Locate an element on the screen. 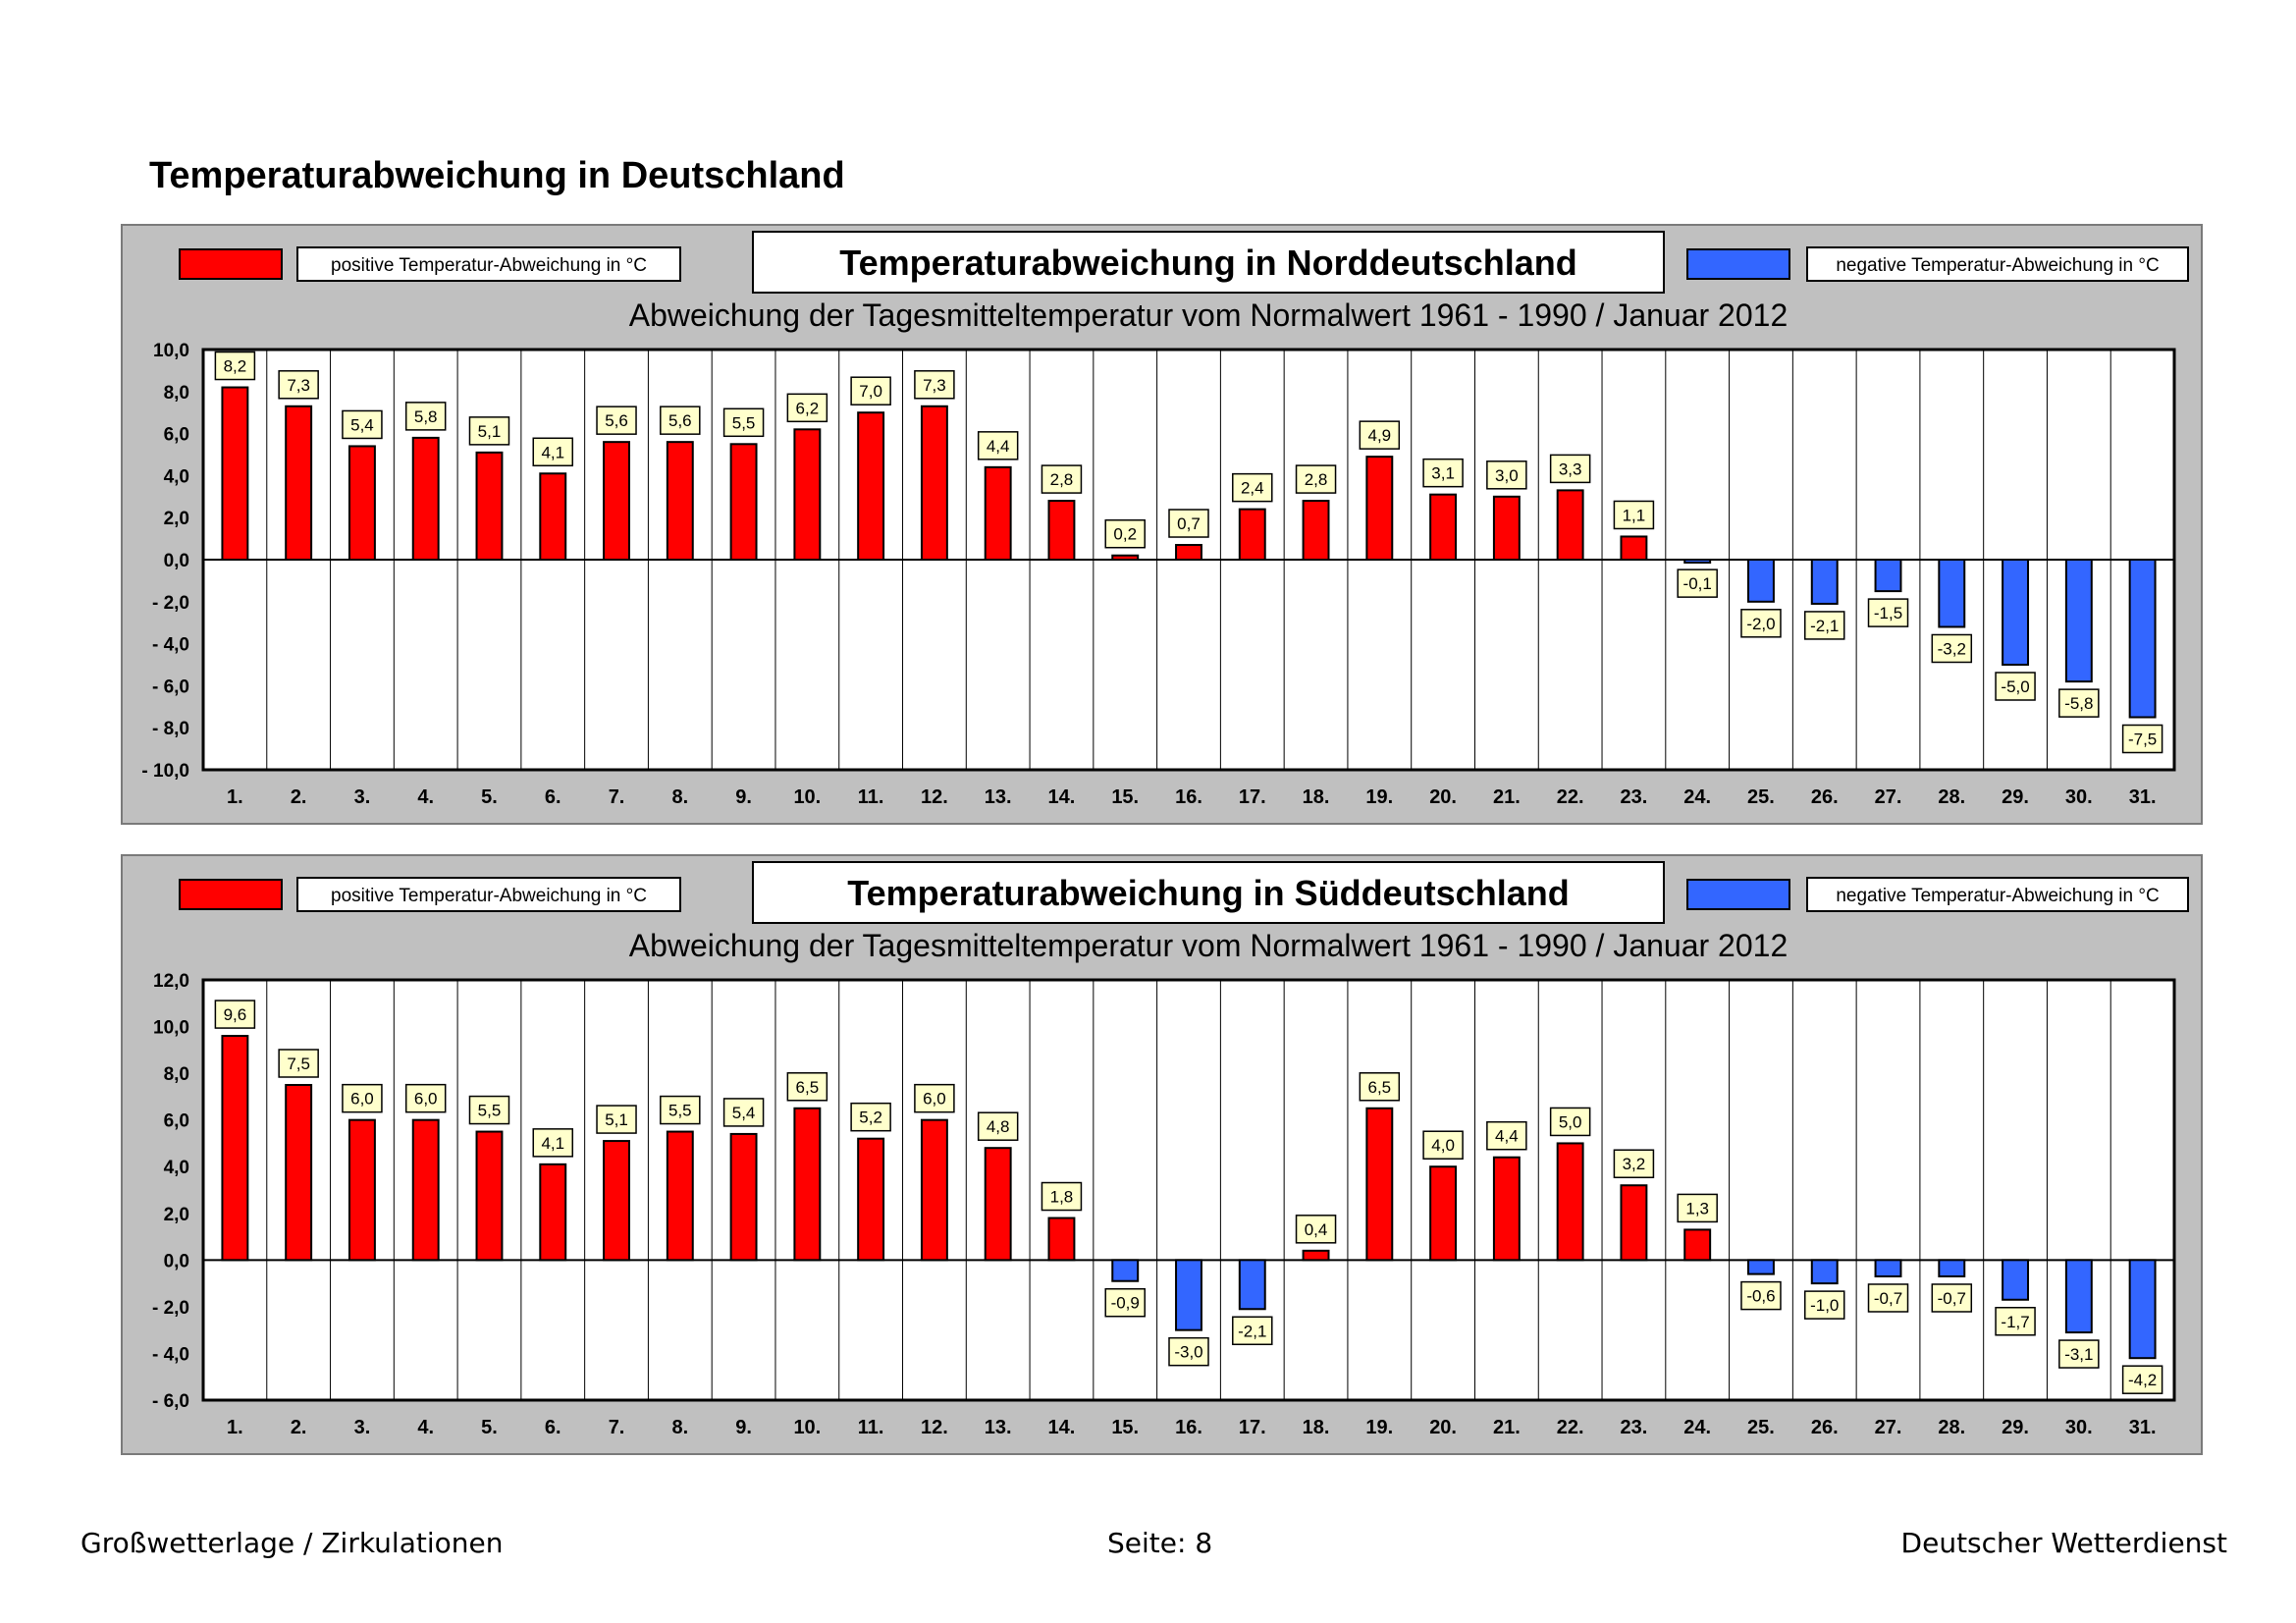 The width and height of the screenshot is (2296, 1623). value-label: 0,2 is located at coordinates (1125, 535).